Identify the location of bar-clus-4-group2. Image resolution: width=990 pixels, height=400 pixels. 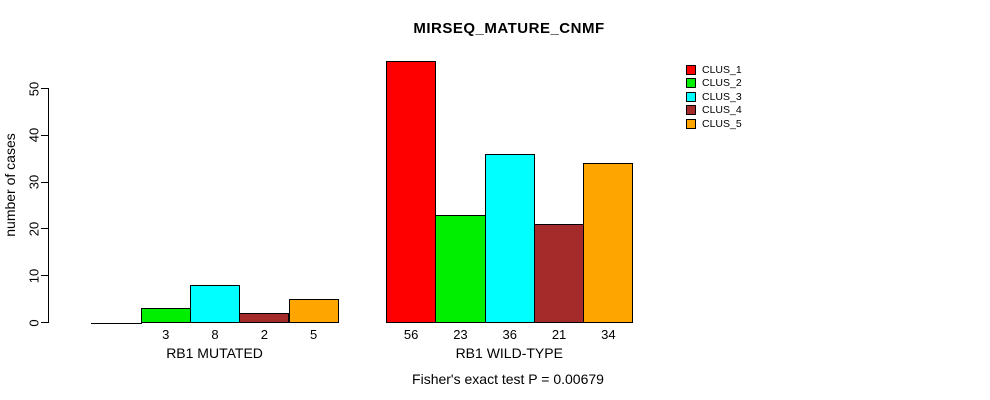
(559, 274).